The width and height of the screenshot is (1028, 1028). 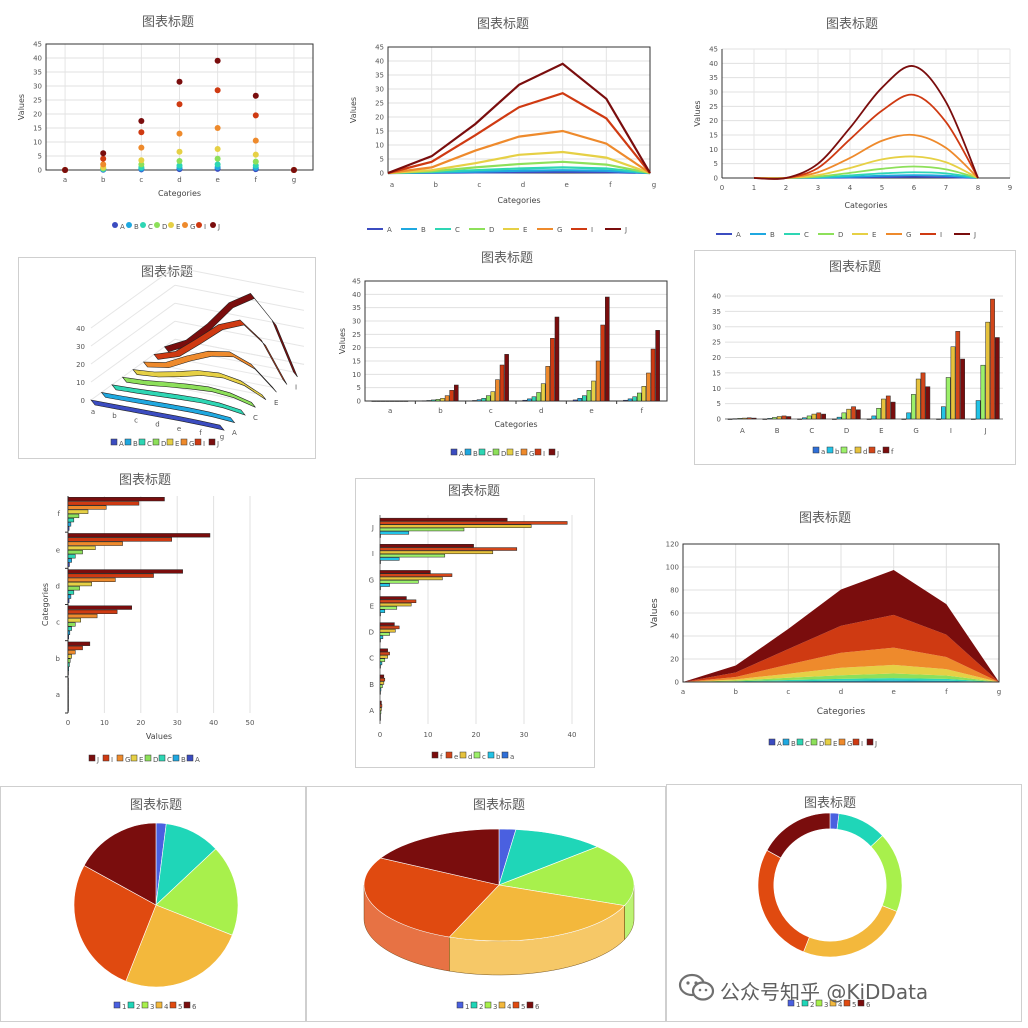 I want to click on series-c, so click(x=422, y=621).